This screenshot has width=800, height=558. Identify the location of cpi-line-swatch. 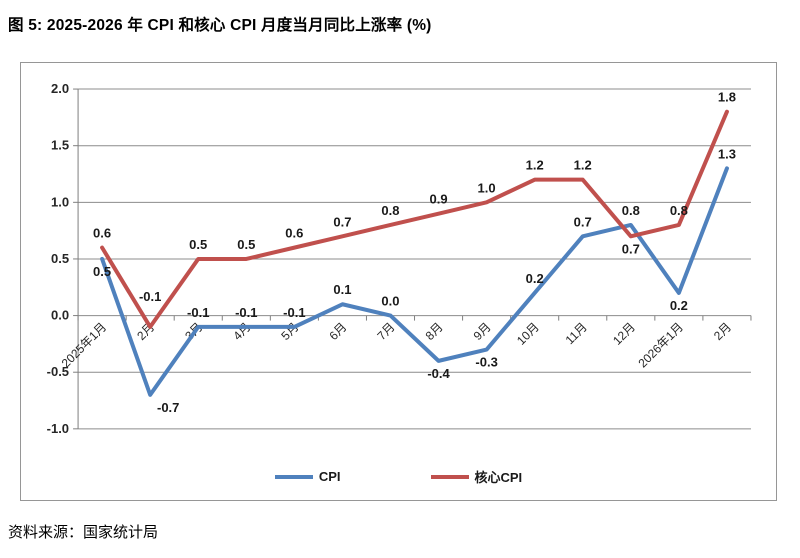
(293, 476).